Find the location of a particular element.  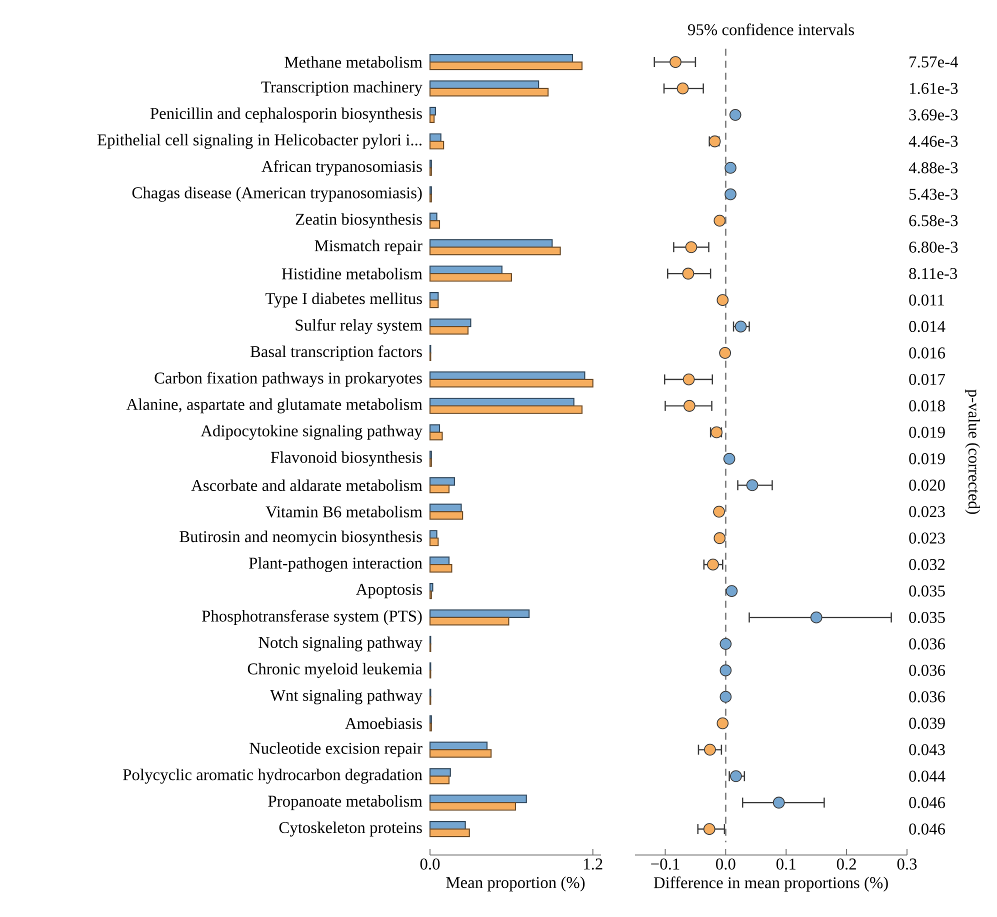

y2-tick-label: 4.46e-3 is located at coordinates (933, 141).